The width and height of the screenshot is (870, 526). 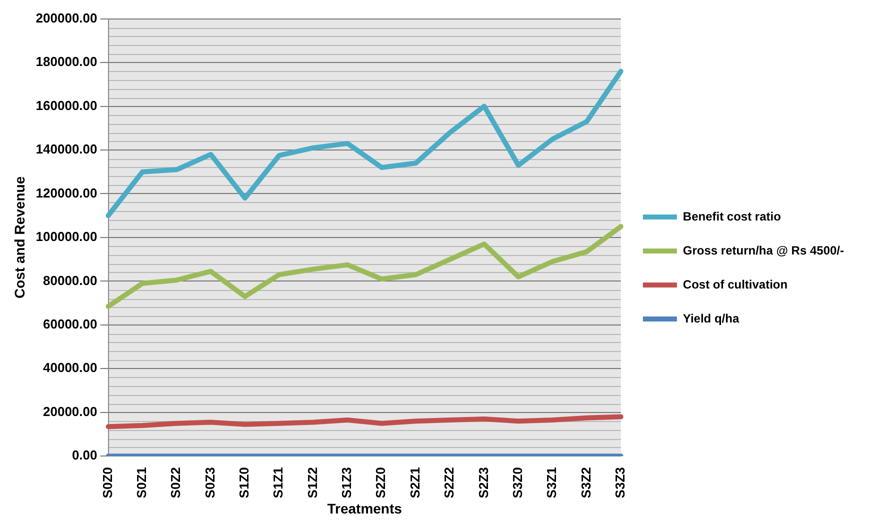 I want to click on y-tick-label: 80000.00, so click(x=70, y=280).